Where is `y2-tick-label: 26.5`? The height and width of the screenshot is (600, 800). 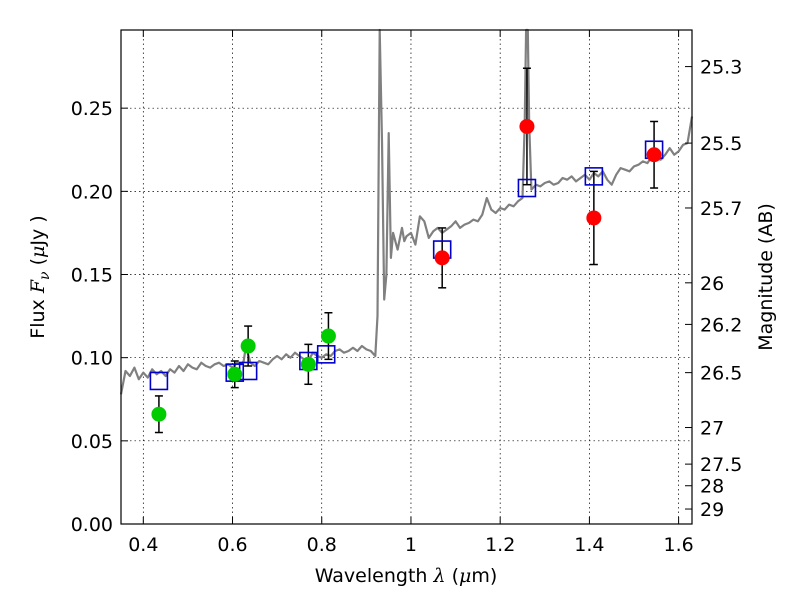
y2-tick-label: 26.5 is located at coordinates (721, 374).